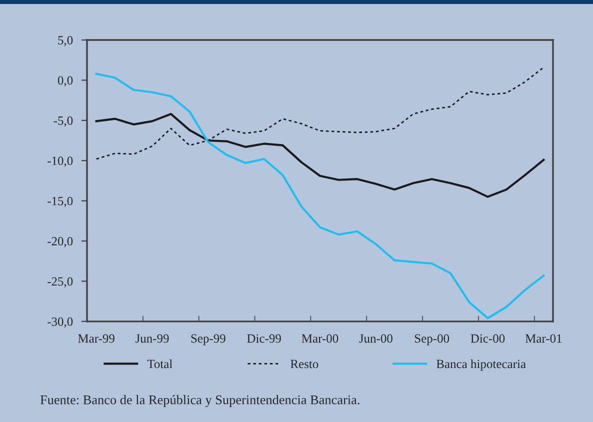 This screenshot has height=422, width=593. Describe the element at coordinates (60, 242) in the screenshot. I see `y-tick-label: -20,0` at that location.